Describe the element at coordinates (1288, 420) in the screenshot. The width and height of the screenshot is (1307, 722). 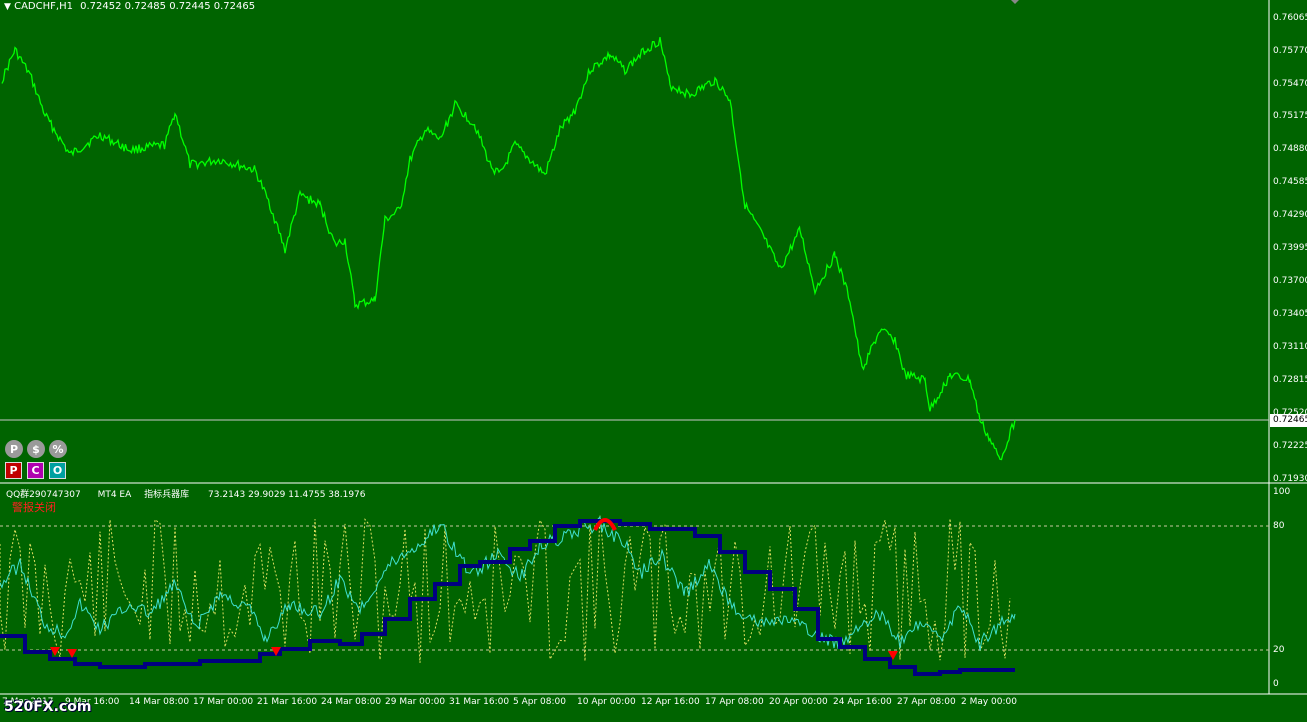
I see `current-price-tag: 0.72465` at that location.